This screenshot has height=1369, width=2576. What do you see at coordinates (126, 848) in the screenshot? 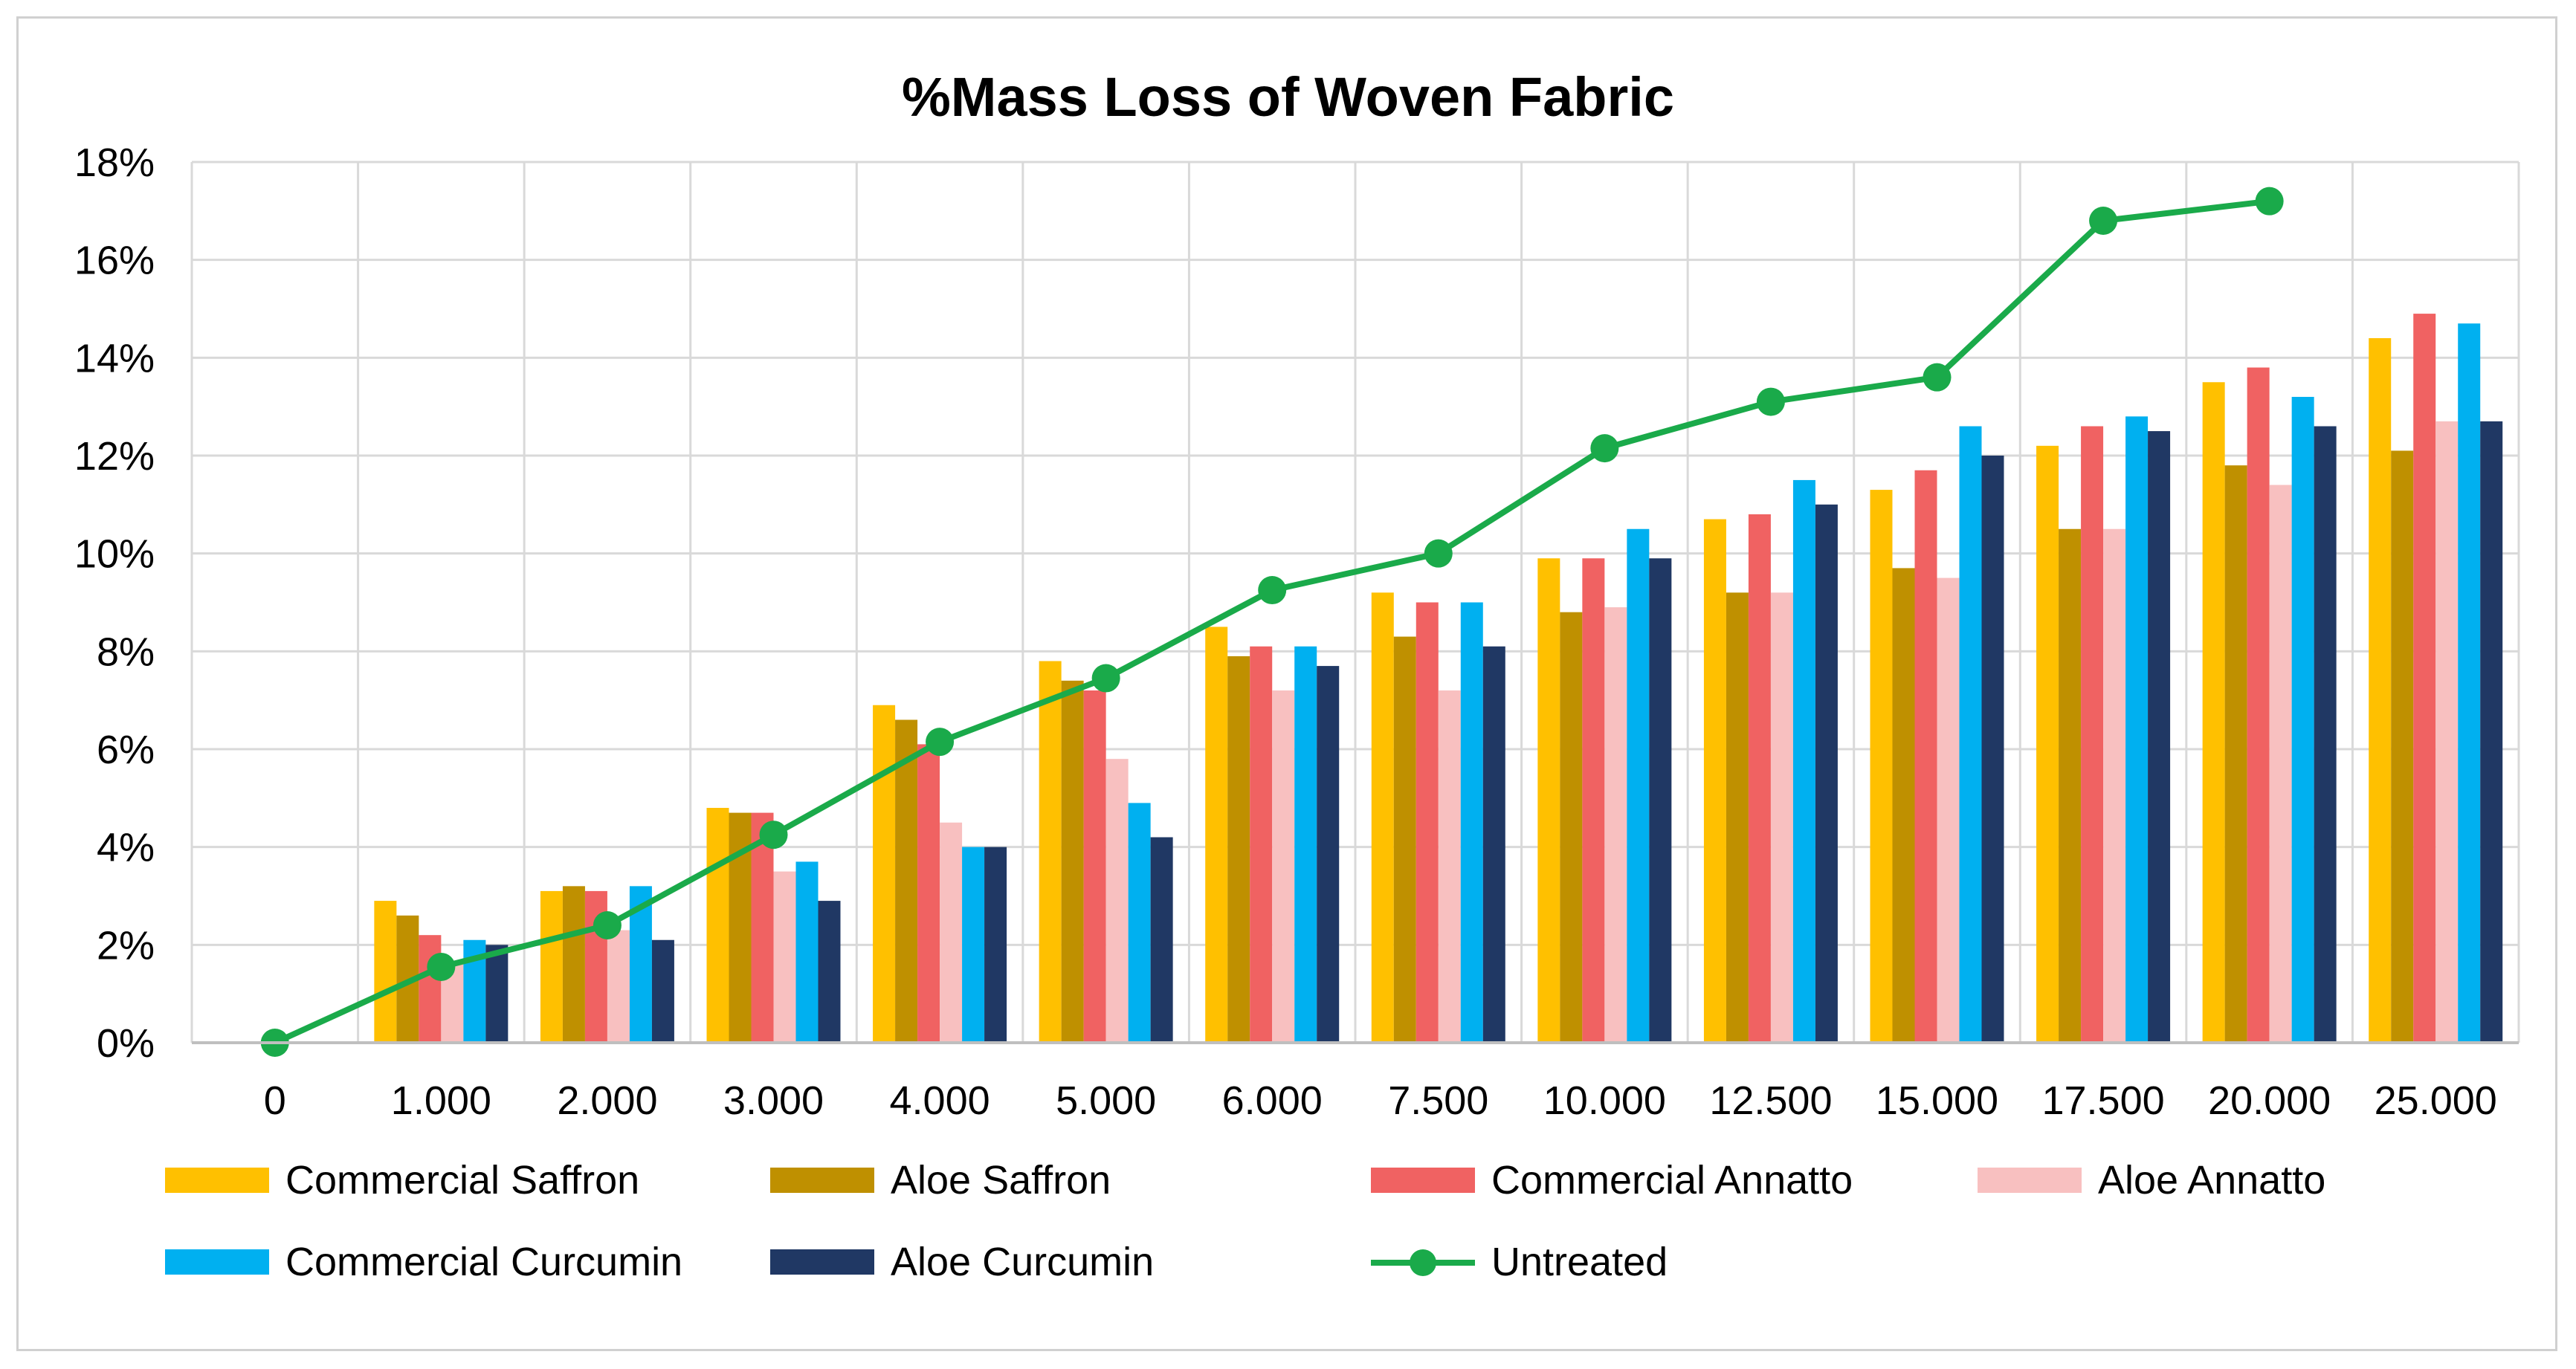
I see `y-tick-label: 4%` at bounding box center [126, 848].